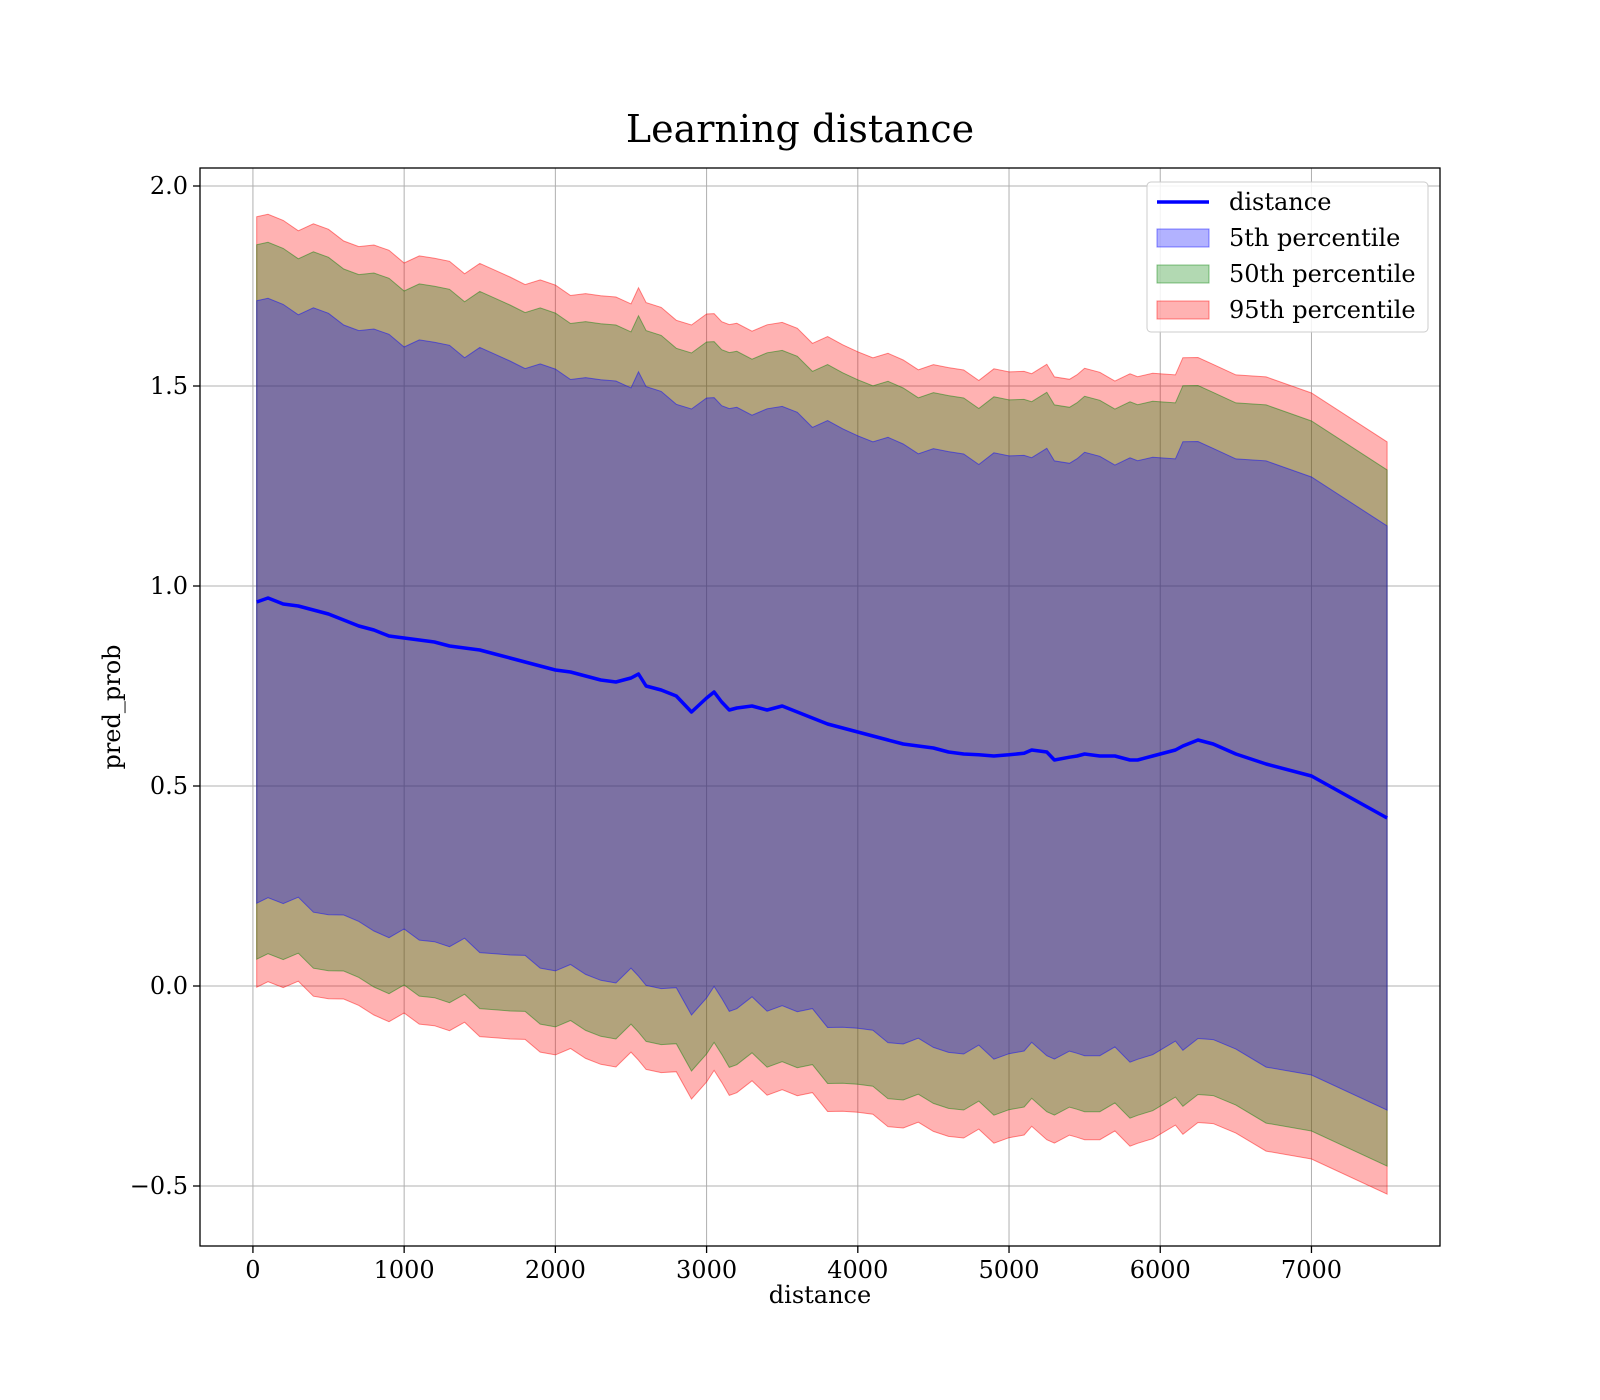  I want to click on y-tick-label: −0.5, so click(159, 1186).